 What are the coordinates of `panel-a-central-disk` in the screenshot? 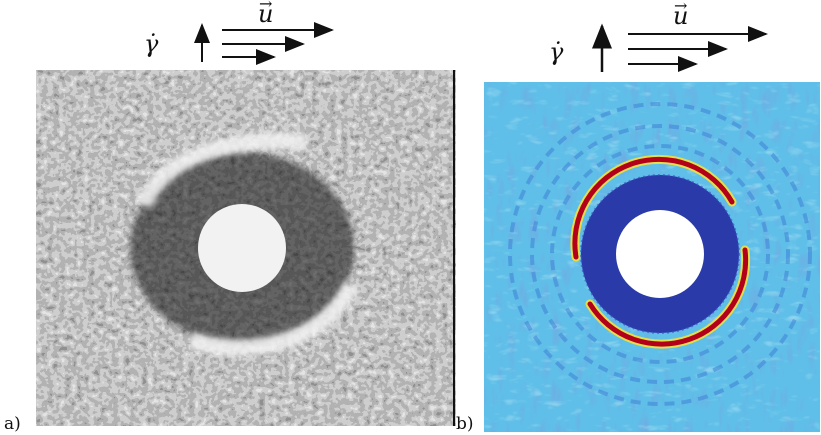 It's located at (242, 248).